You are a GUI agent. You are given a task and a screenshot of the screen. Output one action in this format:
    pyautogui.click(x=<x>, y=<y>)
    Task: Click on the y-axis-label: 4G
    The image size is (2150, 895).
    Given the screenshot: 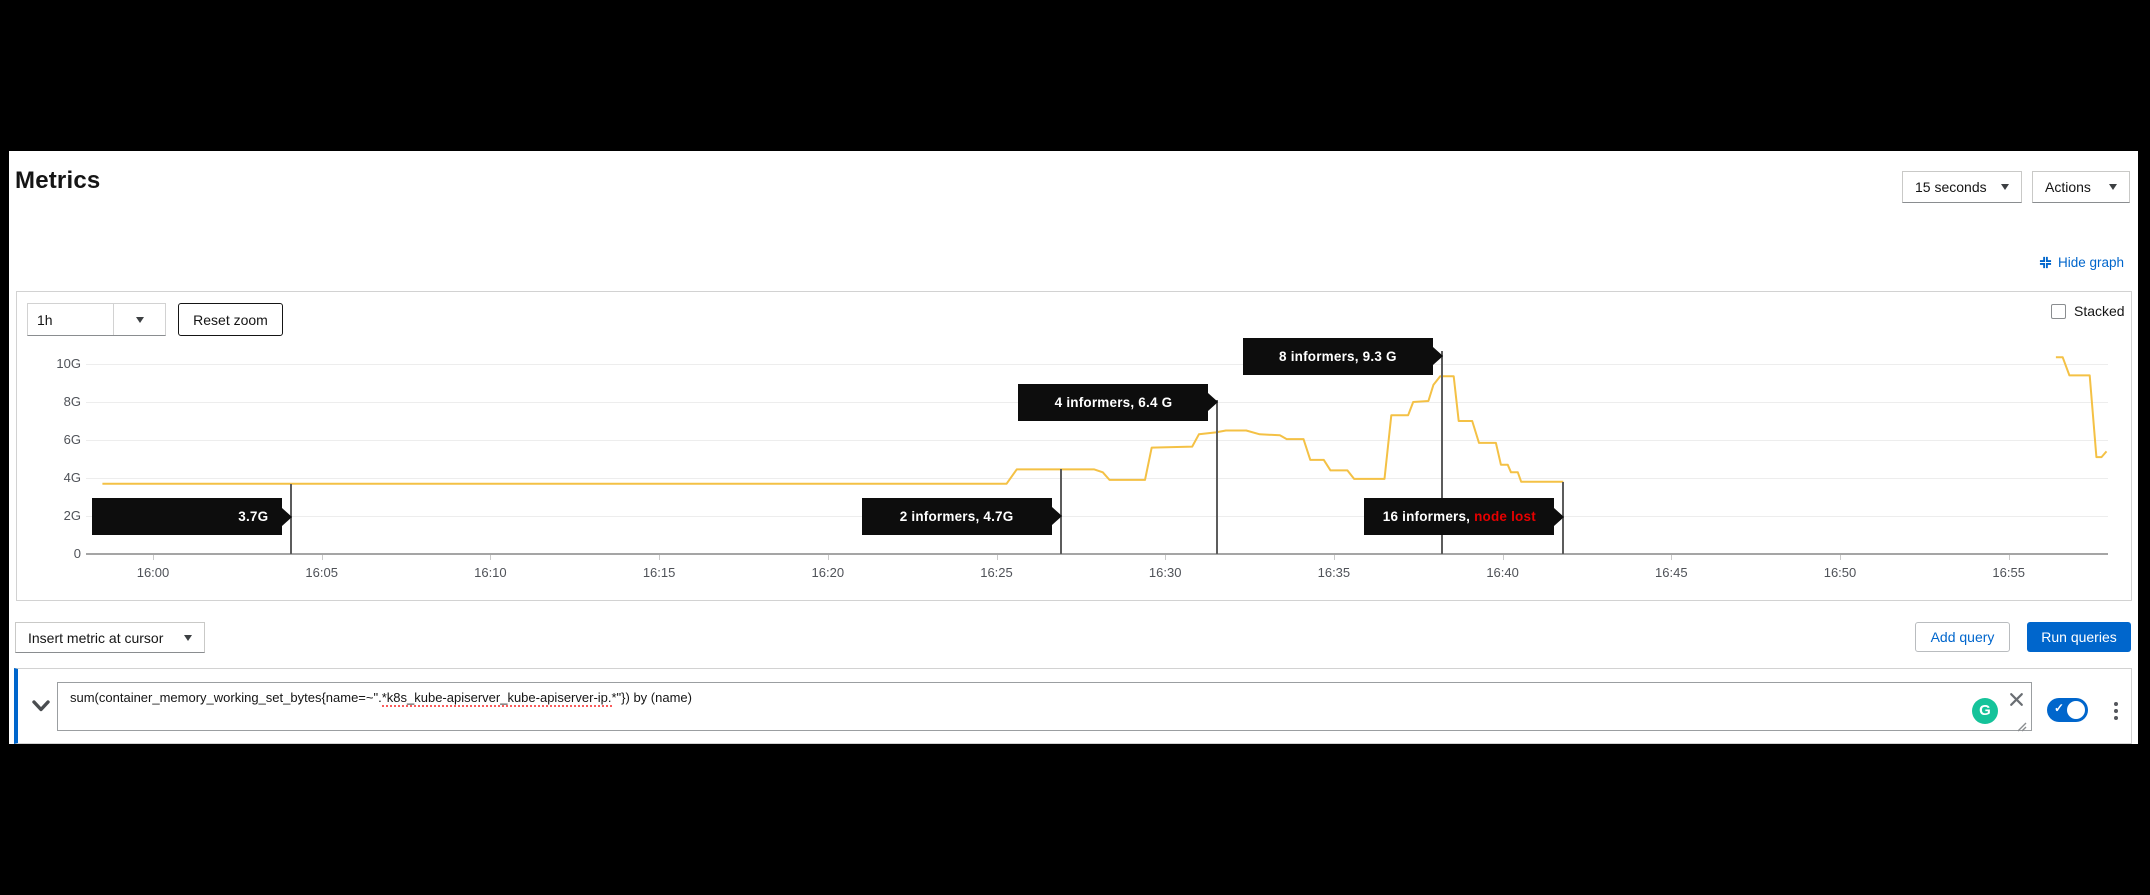 What is the action you would take?
    pyautogui.click(x=72, y=477)
    